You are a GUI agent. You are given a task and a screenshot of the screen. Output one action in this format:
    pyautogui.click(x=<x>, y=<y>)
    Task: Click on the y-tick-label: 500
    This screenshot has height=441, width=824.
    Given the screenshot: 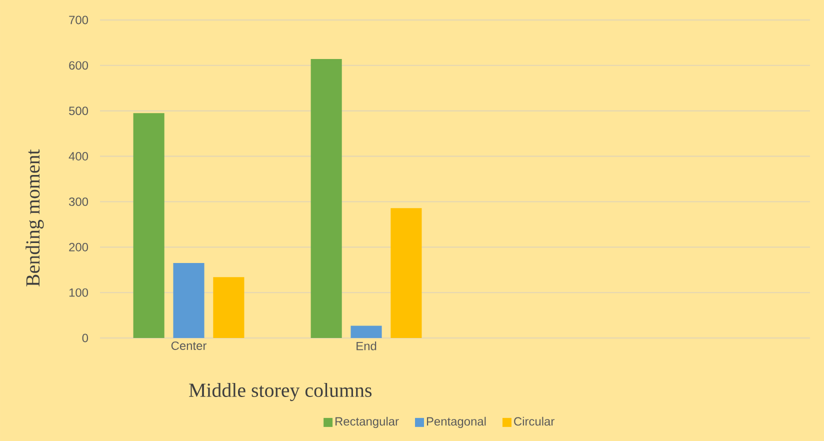 What is the action you would take?
    pyautogui.click(x=78, y=111)
    